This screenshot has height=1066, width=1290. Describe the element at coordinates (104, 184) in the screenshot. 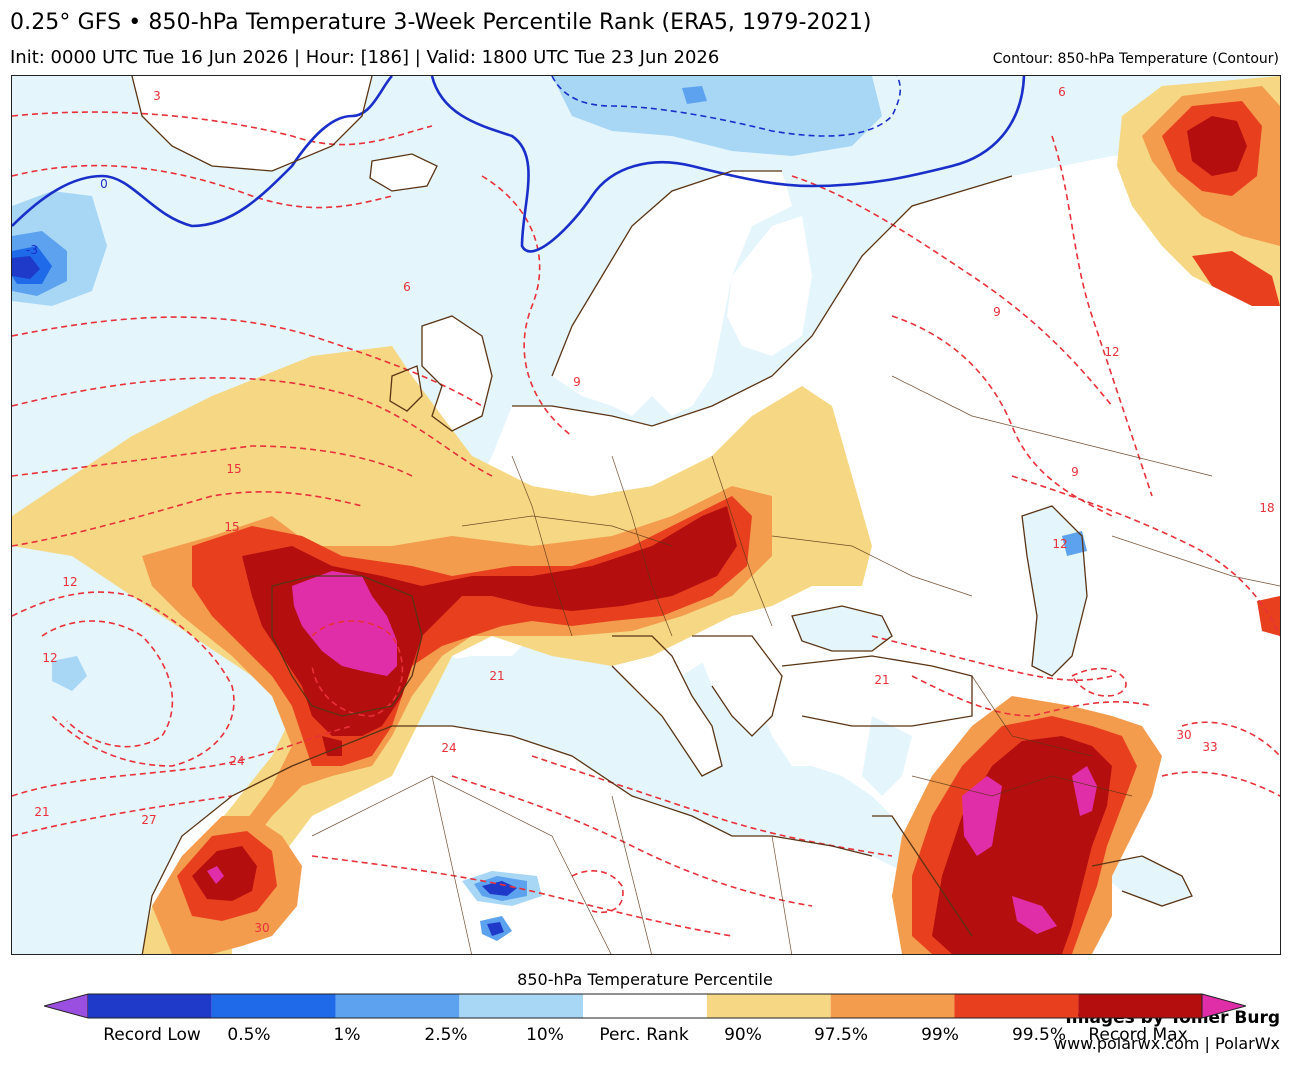

I see `contour-label: 0` at that location.